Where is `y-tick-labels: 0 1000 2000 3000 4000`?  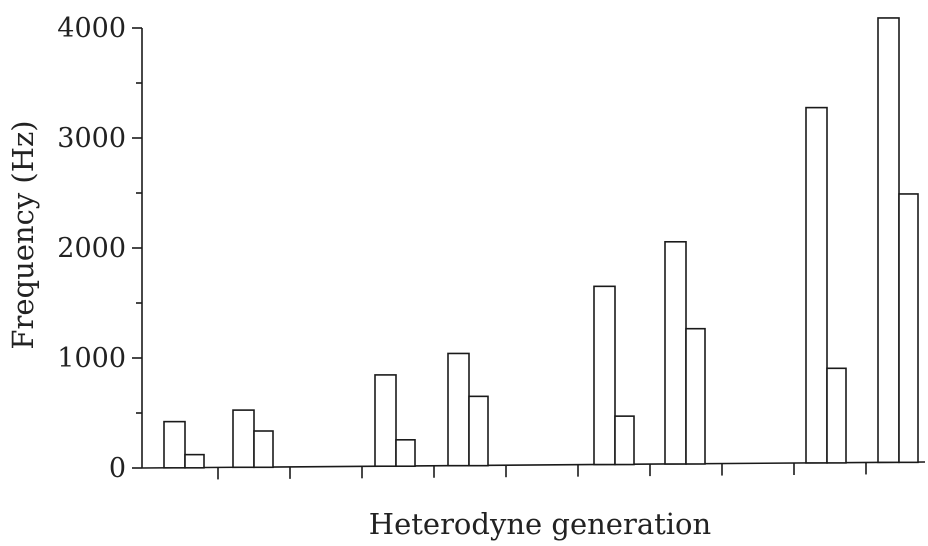 y-tick-labels: 0 1000 2000 3000 4000 is located at coordinates (91, 248).